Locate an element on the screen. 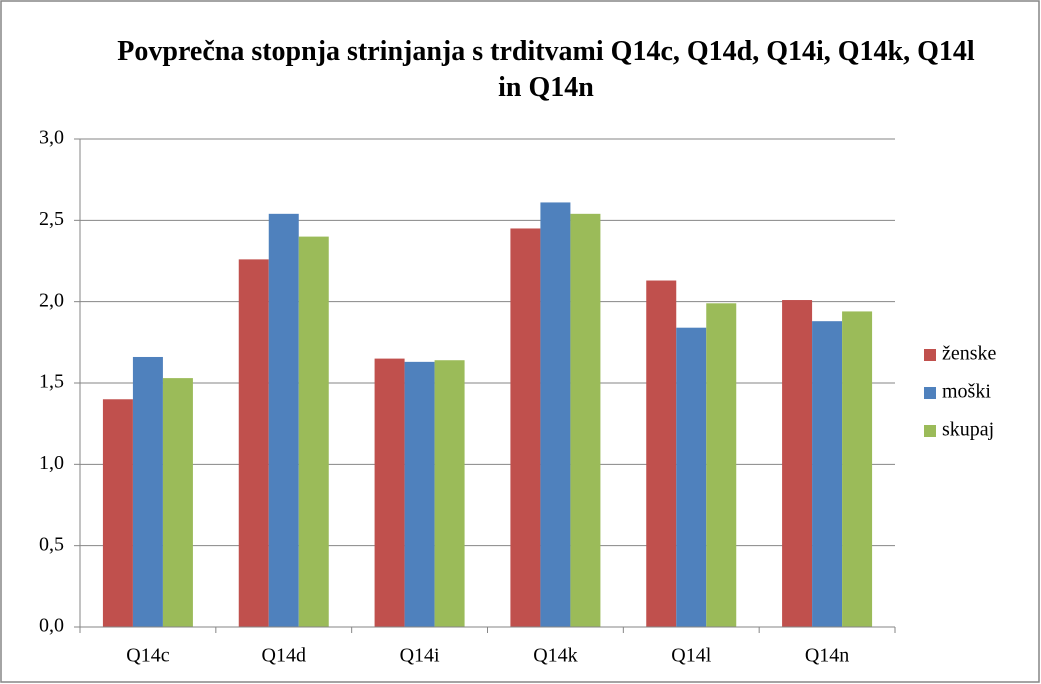 The height and width of the screenshot is (684, 1041). legend-label: ženske is located at coordinates (969, 354).